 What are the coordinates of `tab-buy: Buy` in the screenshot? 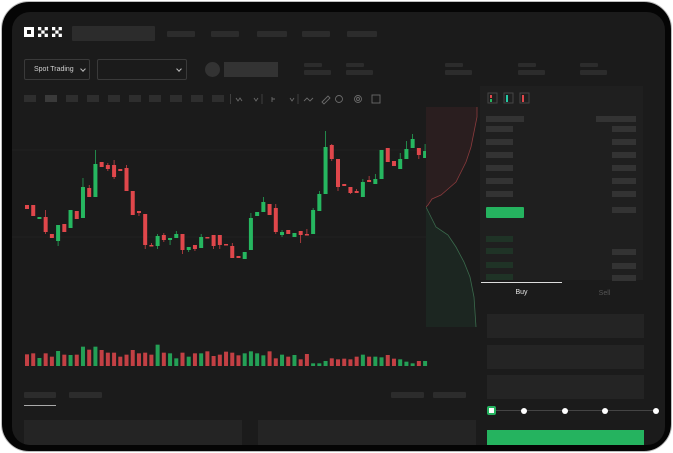 It's located at (521, 292).